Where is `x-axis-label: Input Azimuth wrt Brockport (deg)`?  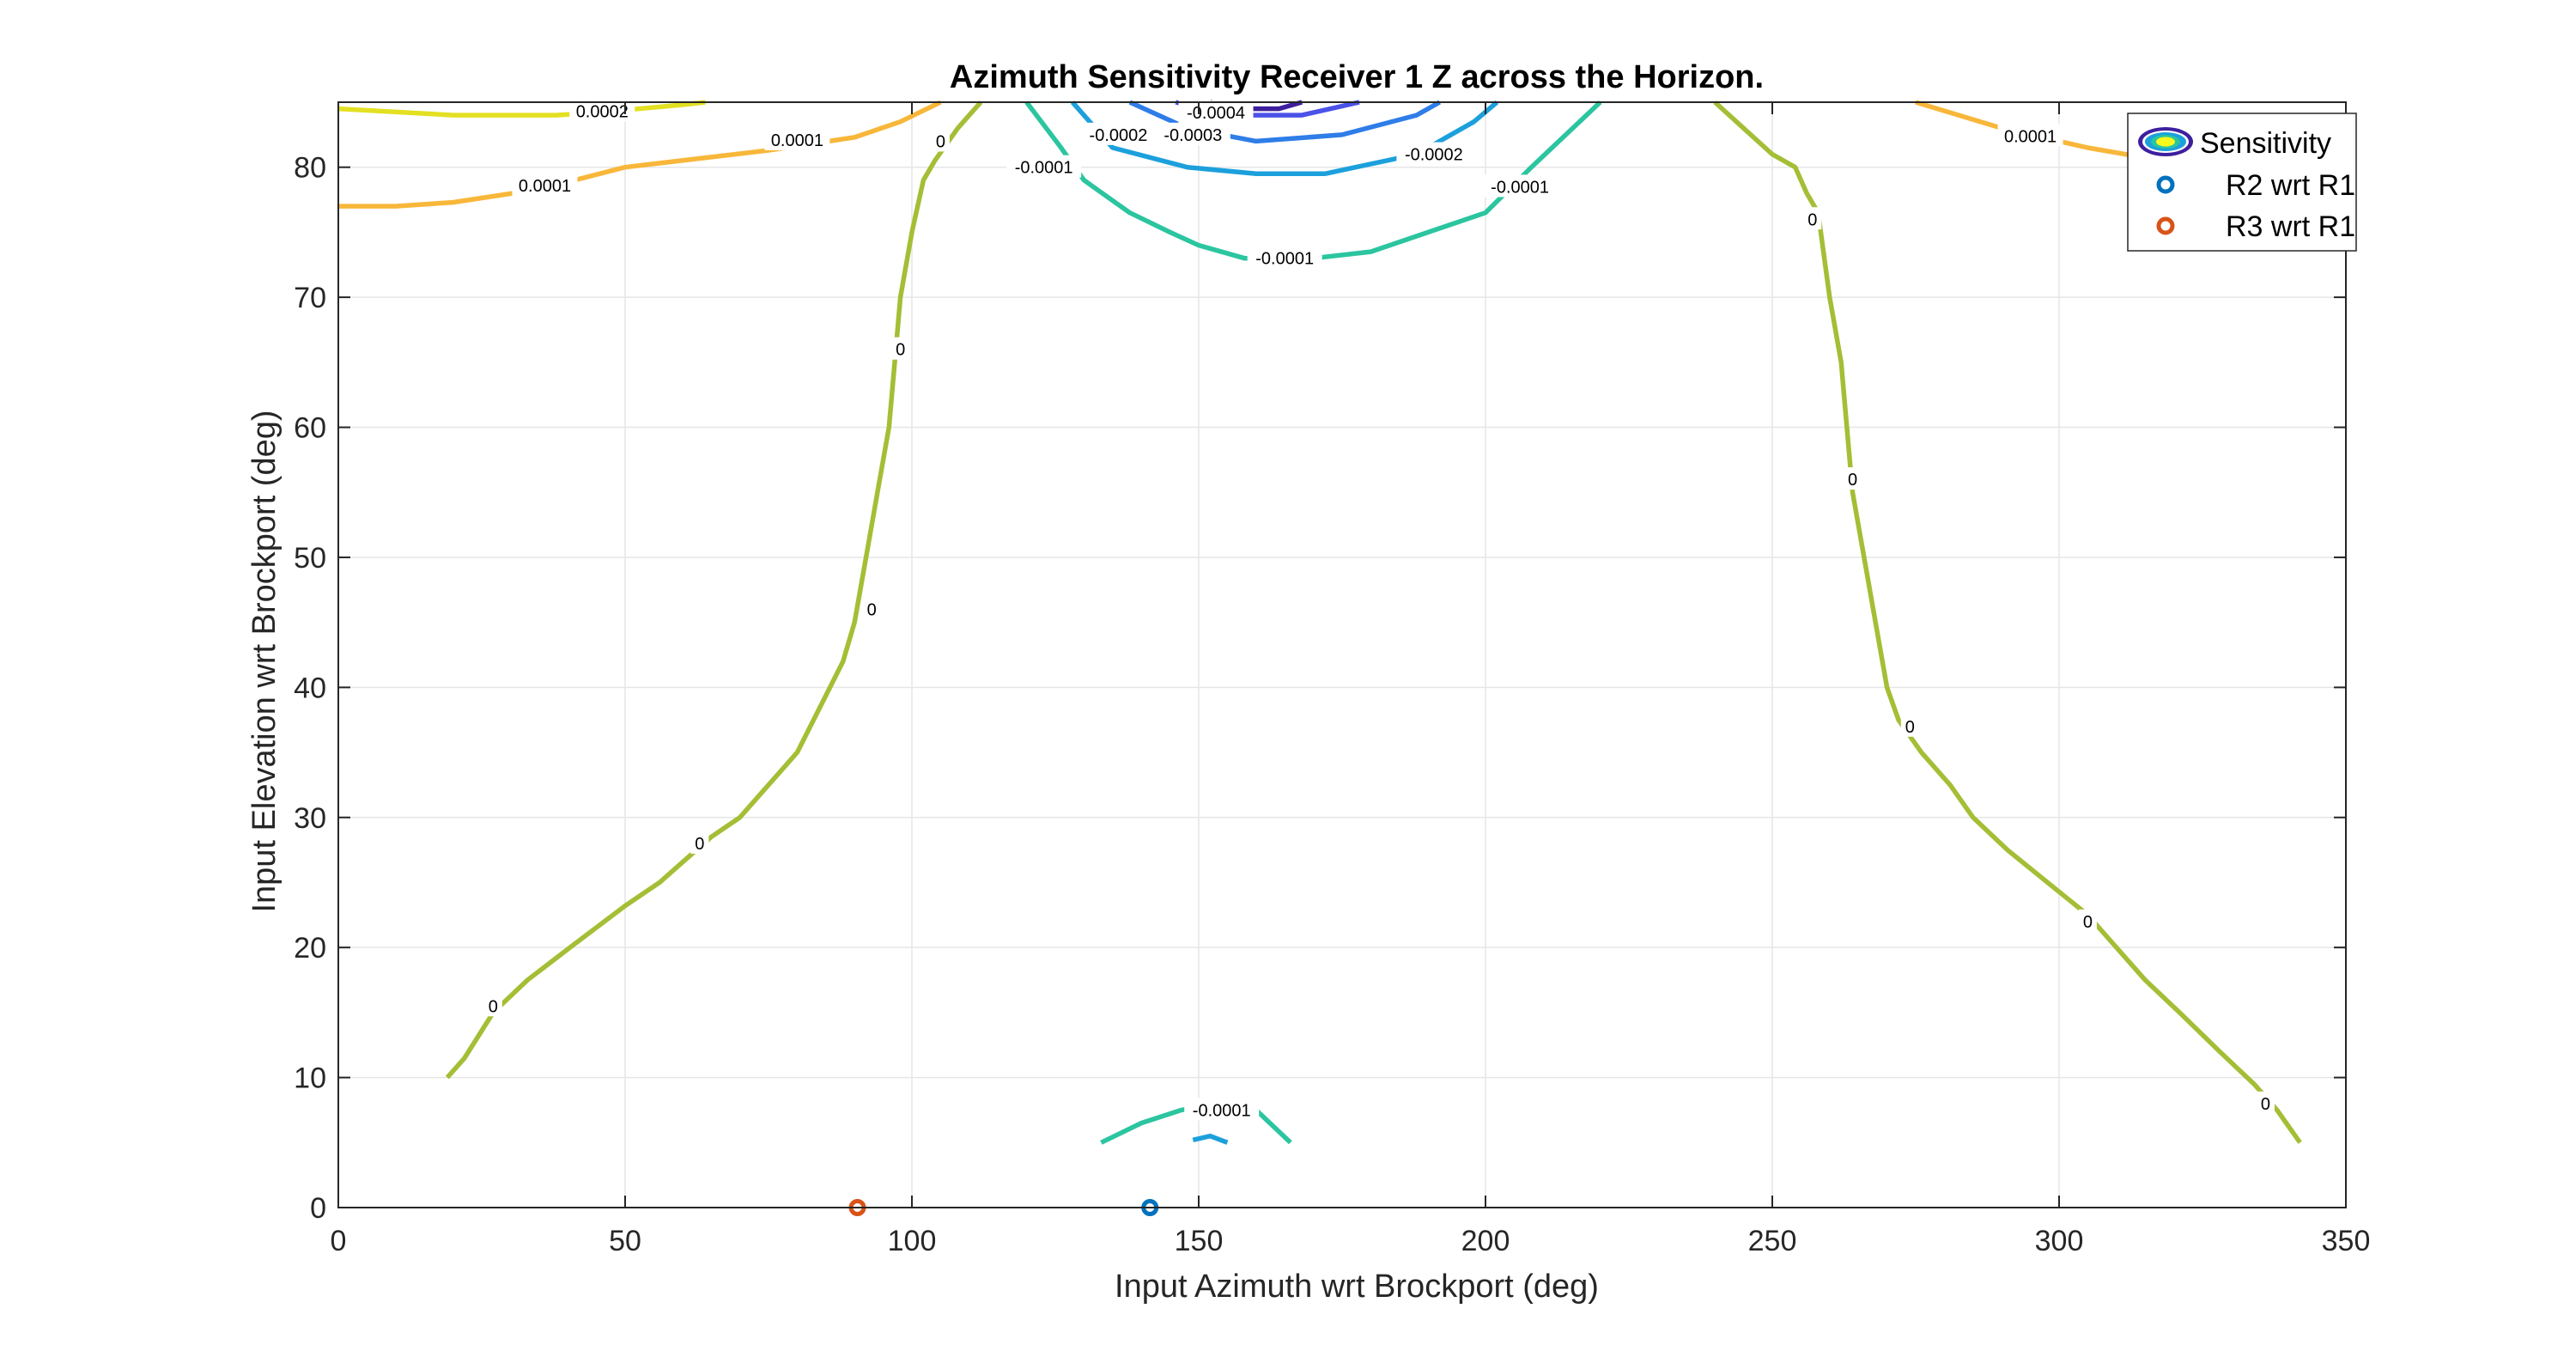
x-axis-label: Input Azimuth wrt Brockport (deg) is located at coordinates (1357, 1287).